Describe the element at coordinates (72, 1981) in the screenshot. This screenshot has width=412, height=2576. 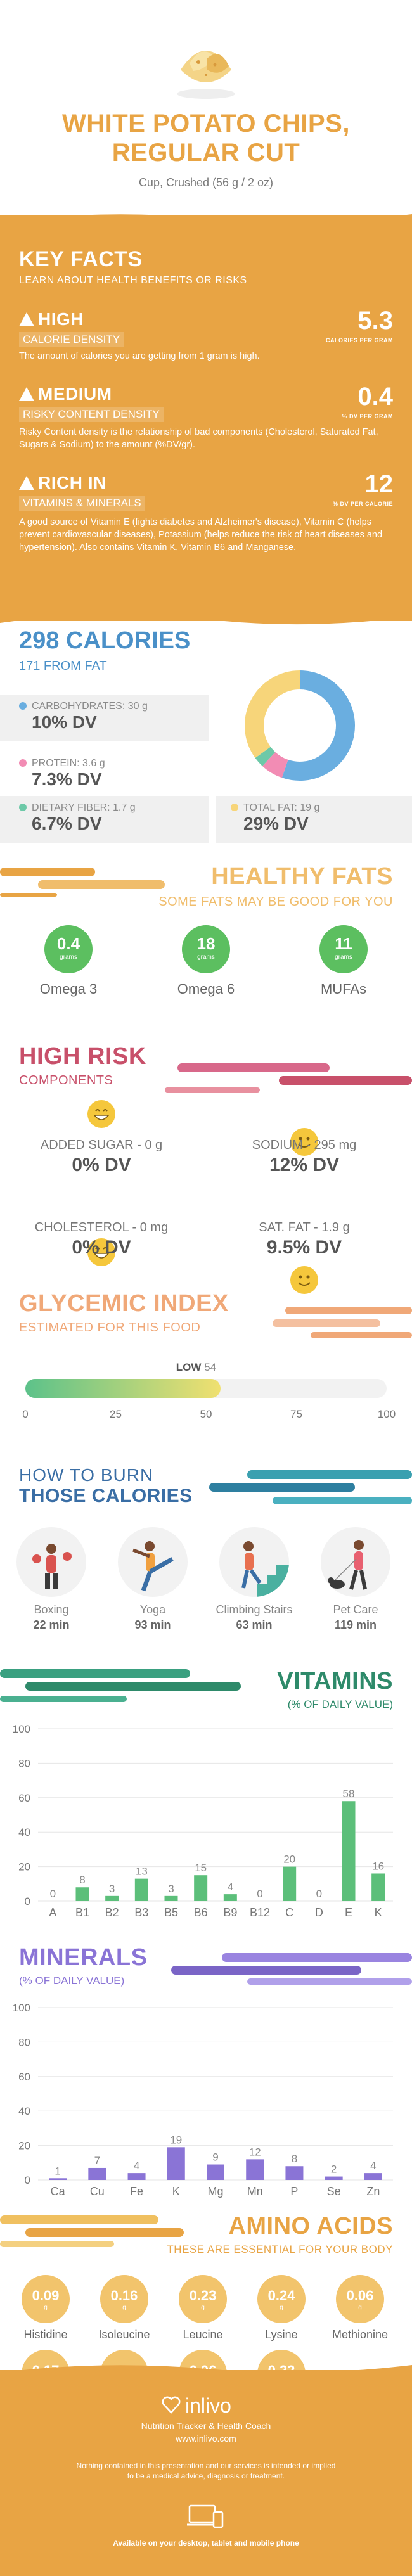
I see `minerals-subtitle: (% OF DAILY VALUE)` at that location.